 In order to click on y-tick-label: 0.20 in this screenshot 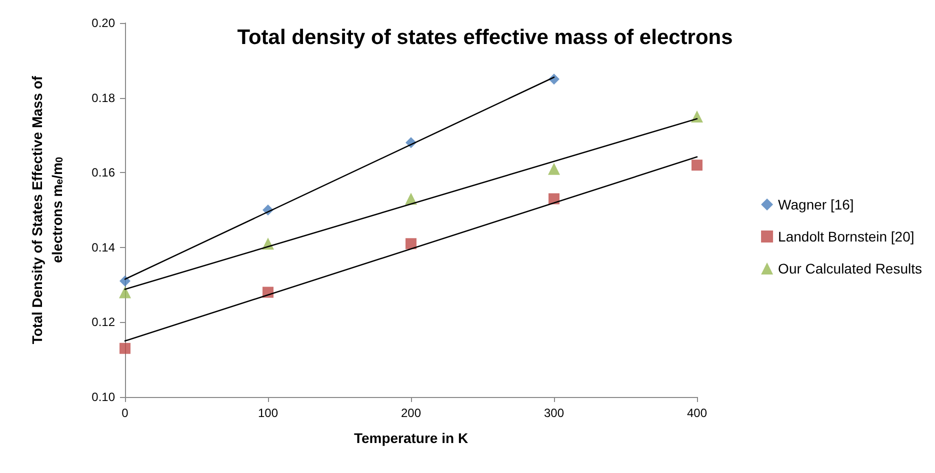, I will do `click(104, 23)`.